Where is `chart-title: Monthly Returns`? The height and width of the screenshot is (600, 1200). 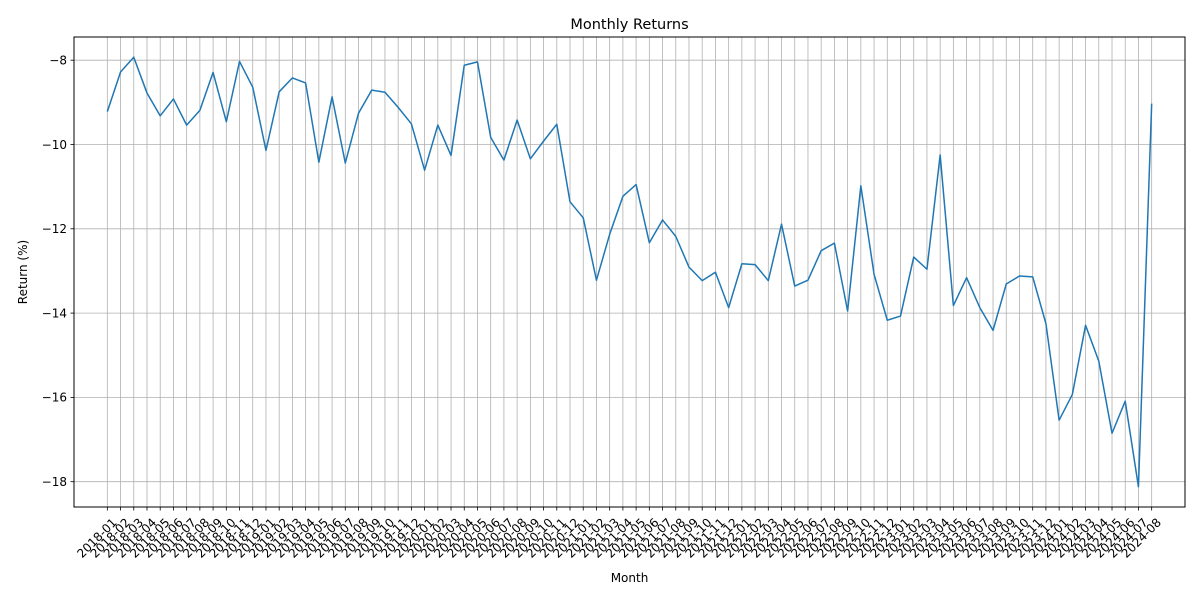 chart-title: Monthly Returns is located at coordinates (629, 25).